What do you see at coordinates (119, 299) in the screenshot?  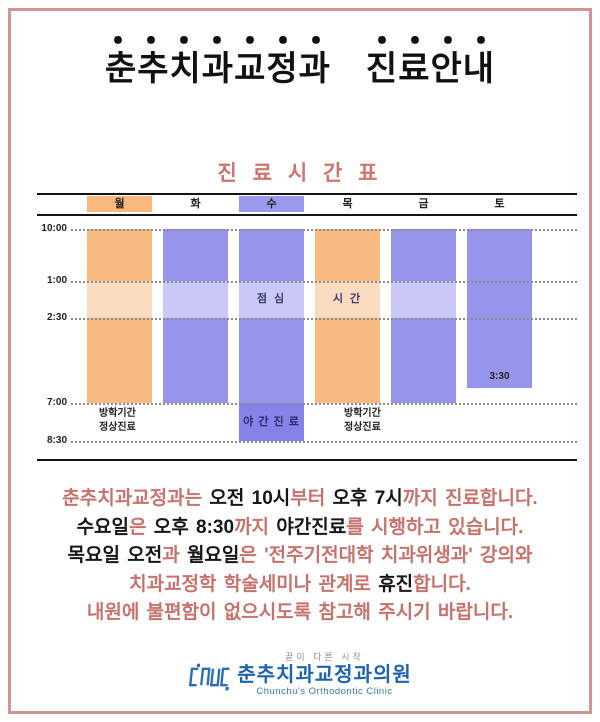 I see `lunch-band-monday` at bounding box center [119, 299].